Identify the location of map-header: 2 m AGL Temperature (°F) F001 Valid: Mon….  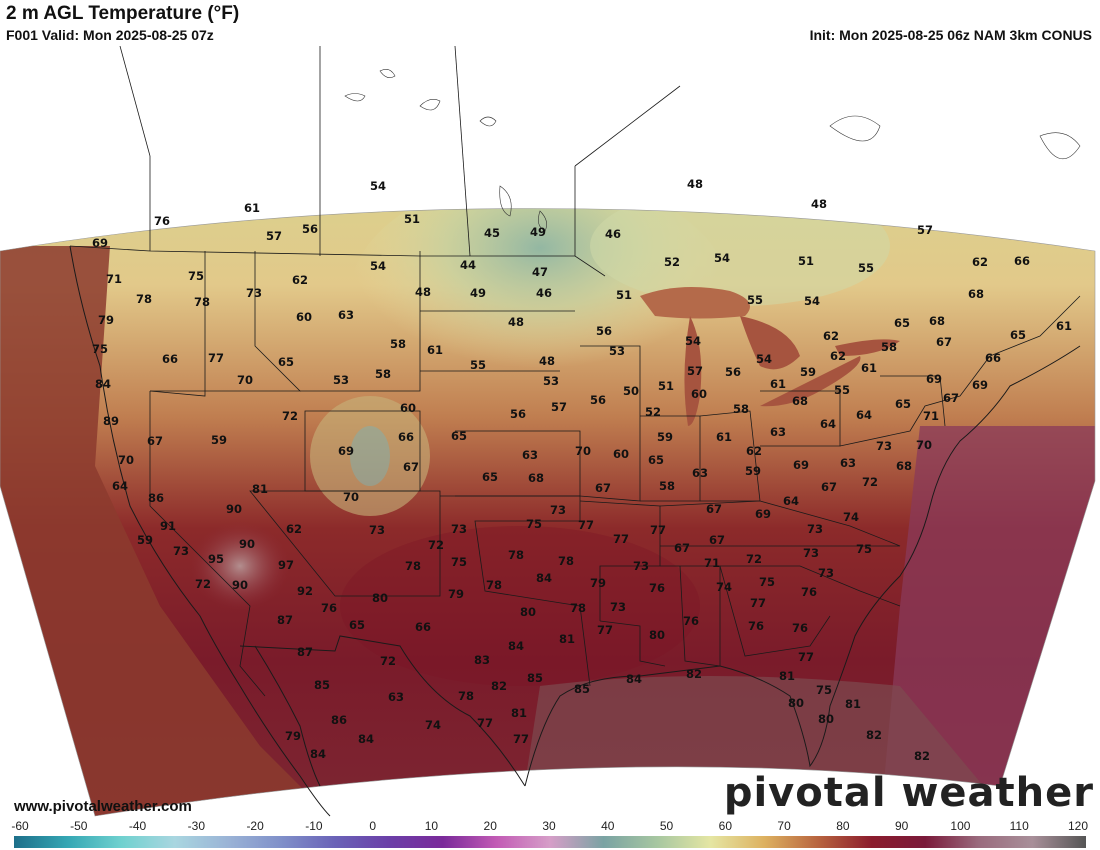
(550, 23).